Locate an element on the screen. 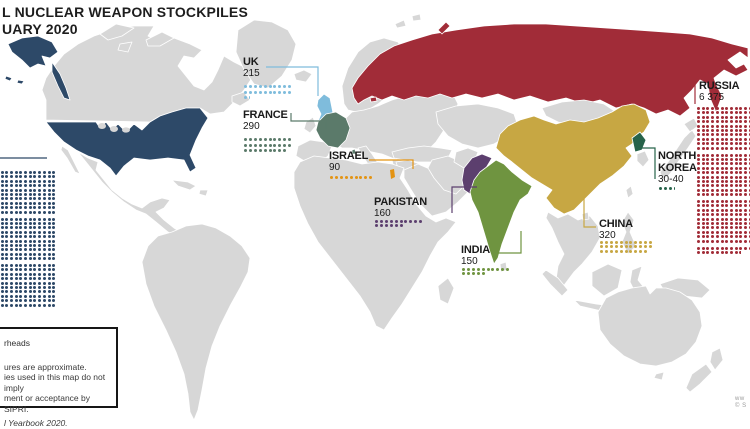 The height and width of the screenshot is (429, 750). russia-value: 6 375 is located at coordinates (712, 97).